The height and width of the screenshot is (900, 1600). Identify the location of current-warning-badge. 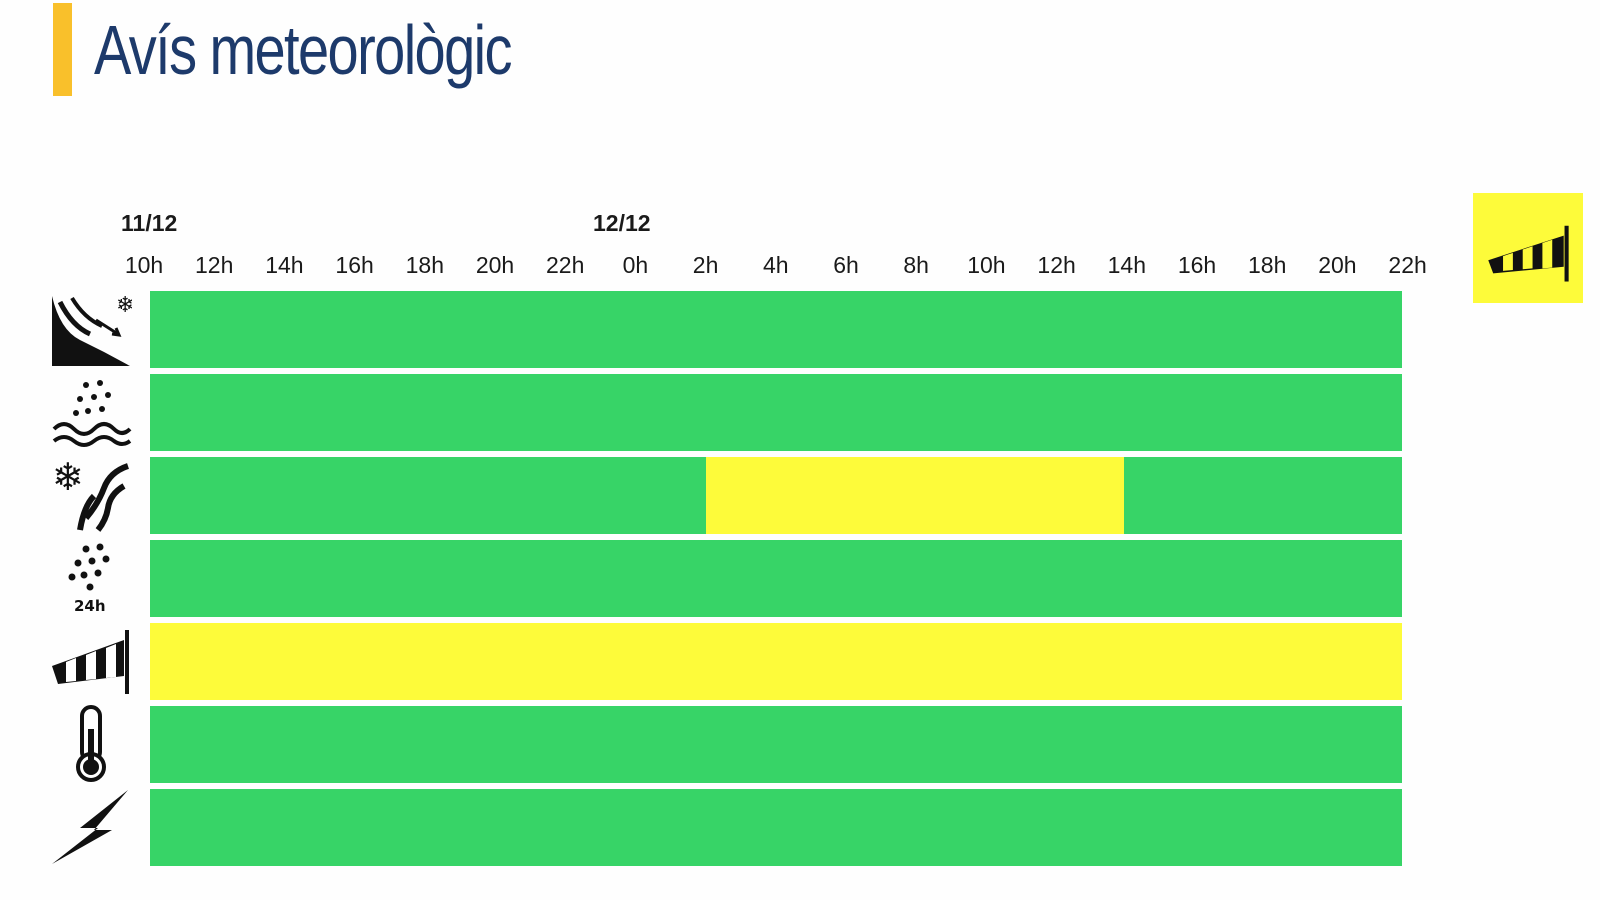
(1528, 248).